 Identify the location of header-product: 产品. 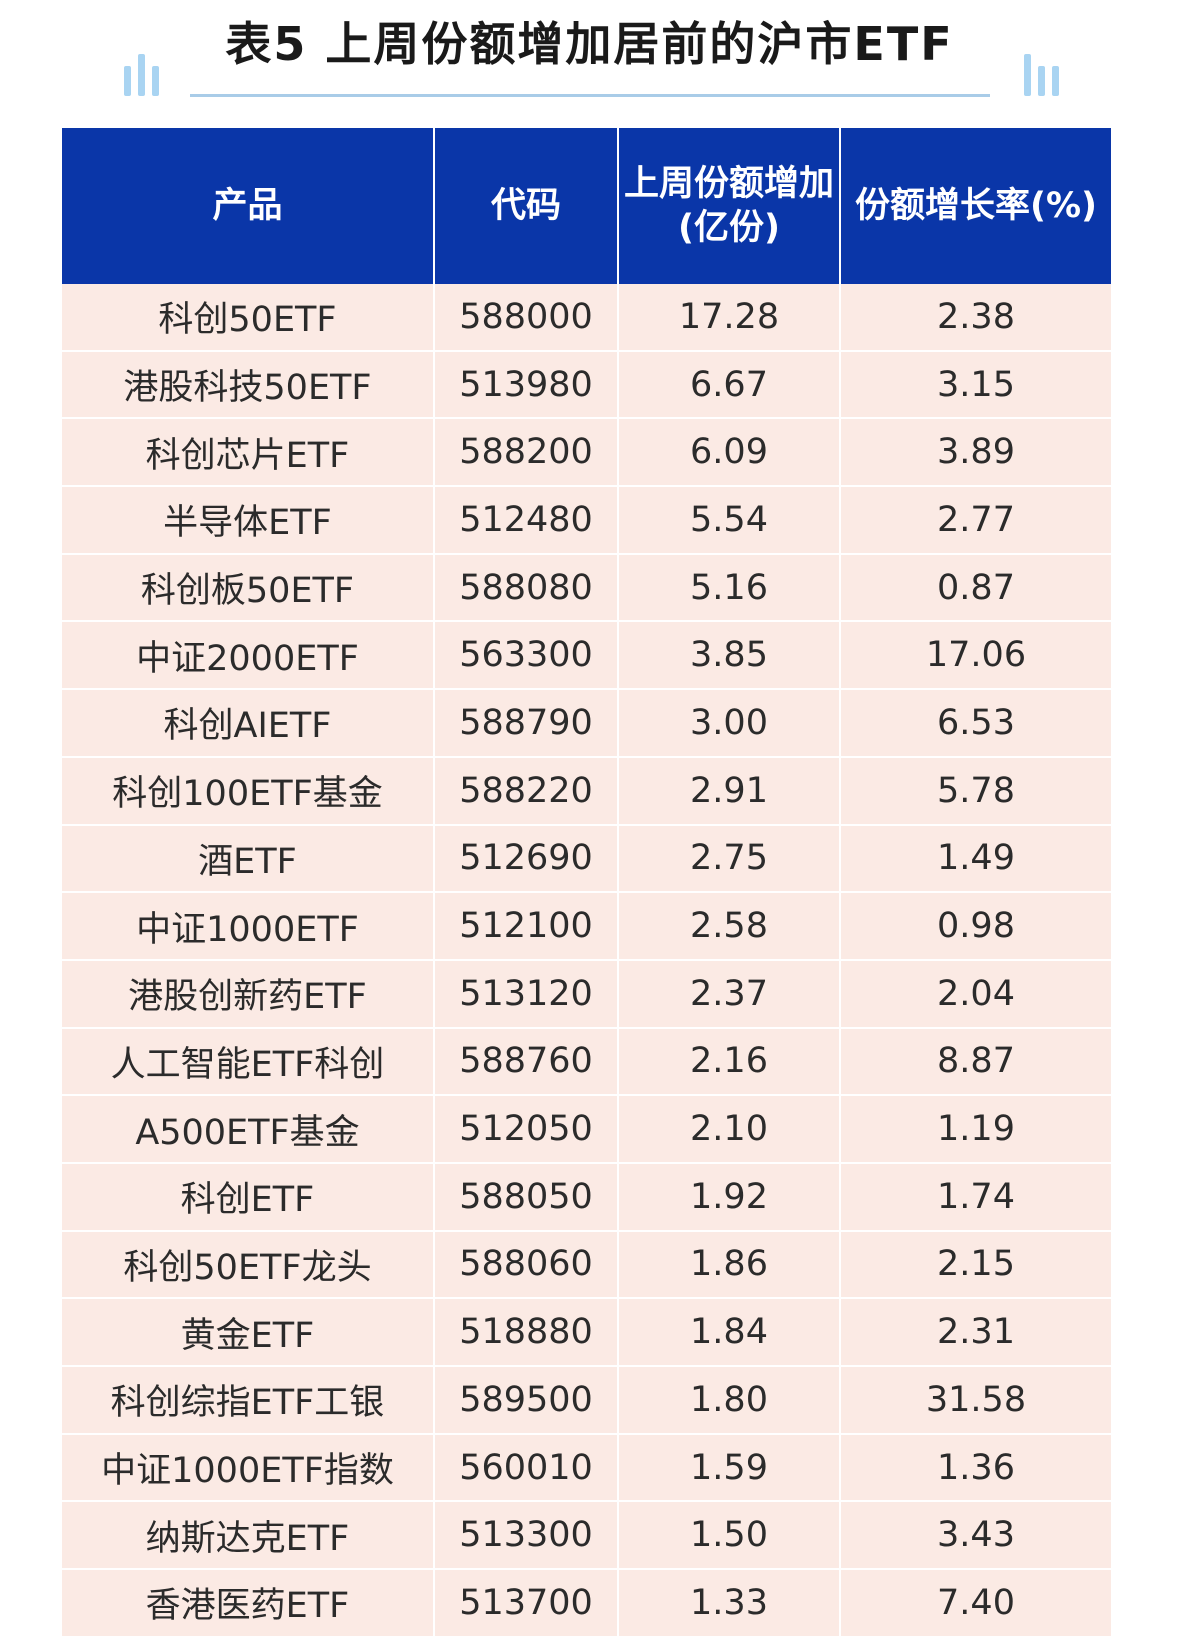
(248, 206).